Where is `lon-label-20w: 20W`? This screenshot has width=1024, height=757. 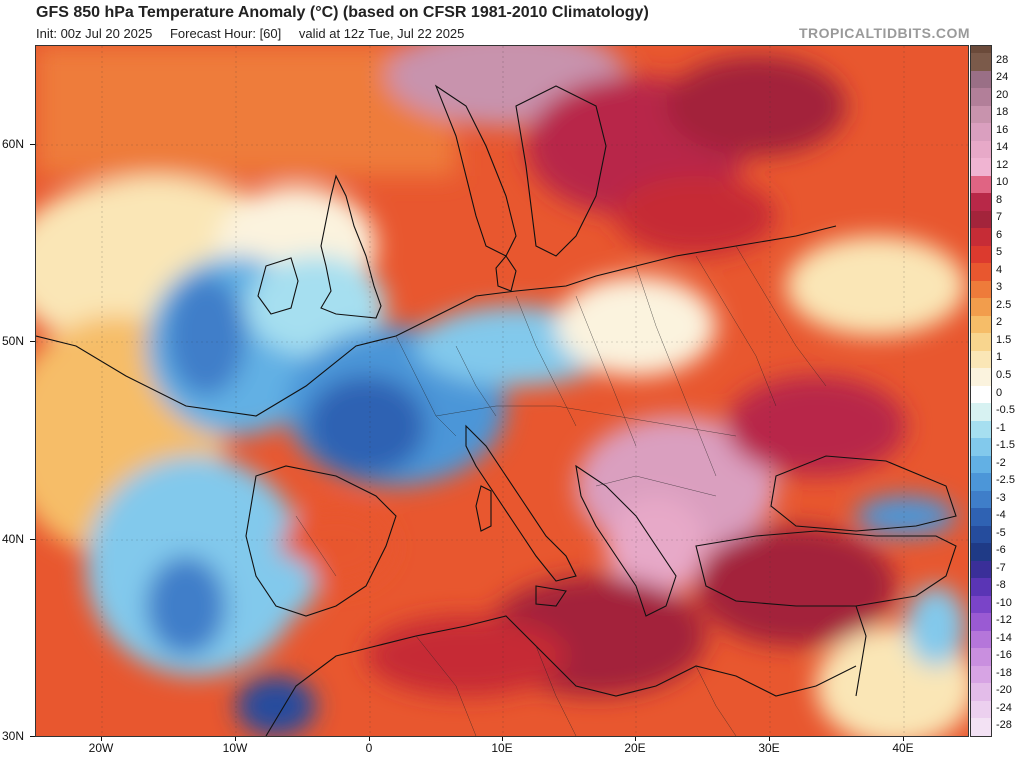 lon-label-20w: 20W is located at coordinates (101, 748).